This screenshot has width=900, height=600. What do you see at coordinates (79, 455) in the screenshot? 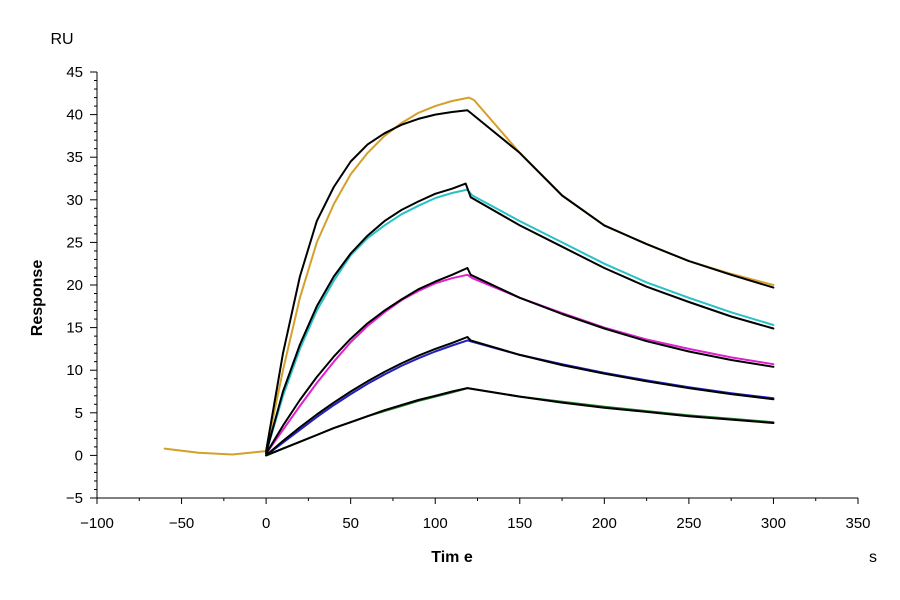
I see `y-tick-label-1: 0` at bounding box center [79, 455].